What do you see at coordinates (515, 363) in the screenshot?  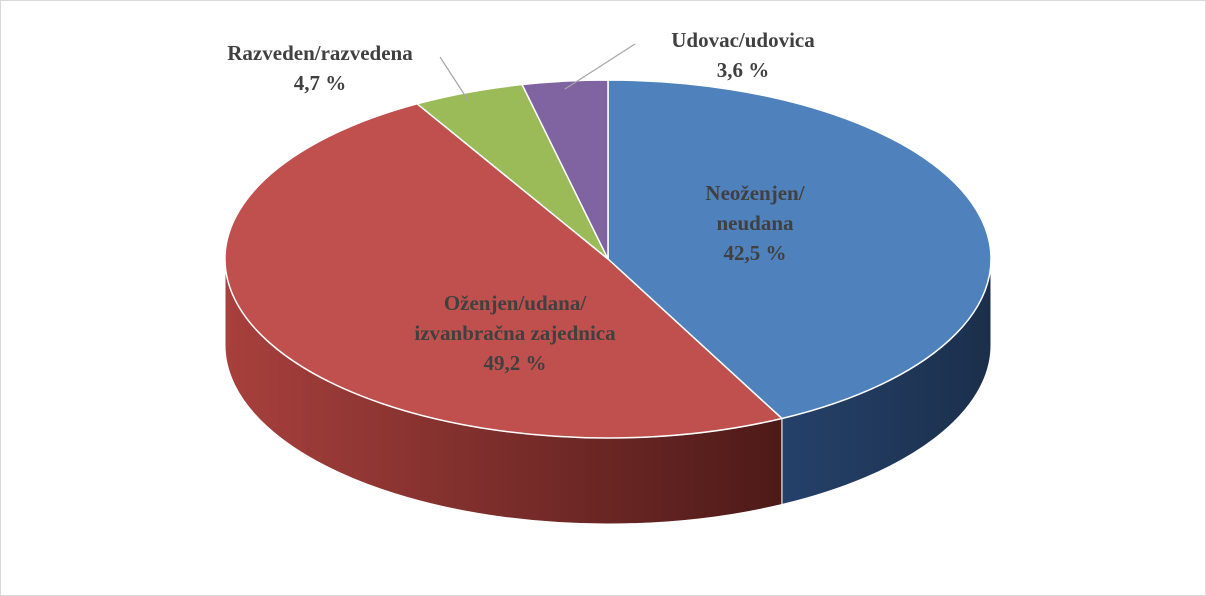 I see `value-label: 49,2 %` at bounding box center [515, 363].